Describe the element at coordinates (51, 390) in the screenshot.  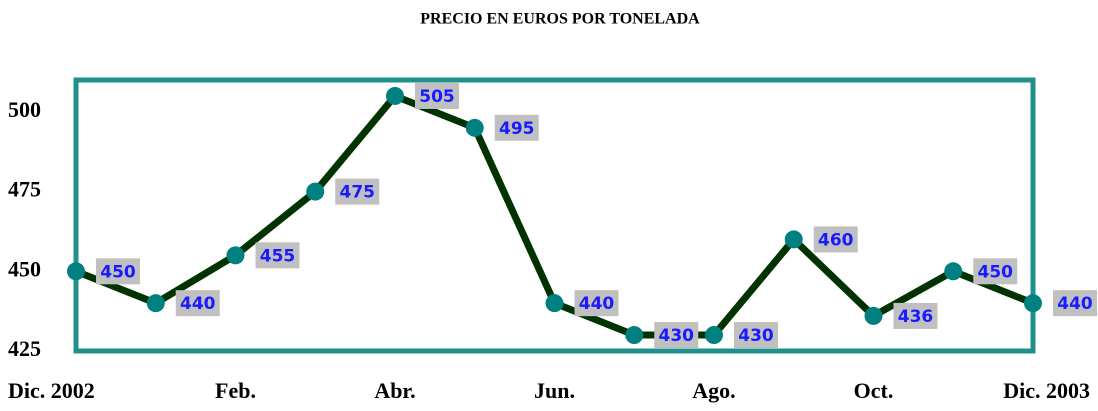
I see `x-tick-label: Dic. 2002` at that location.